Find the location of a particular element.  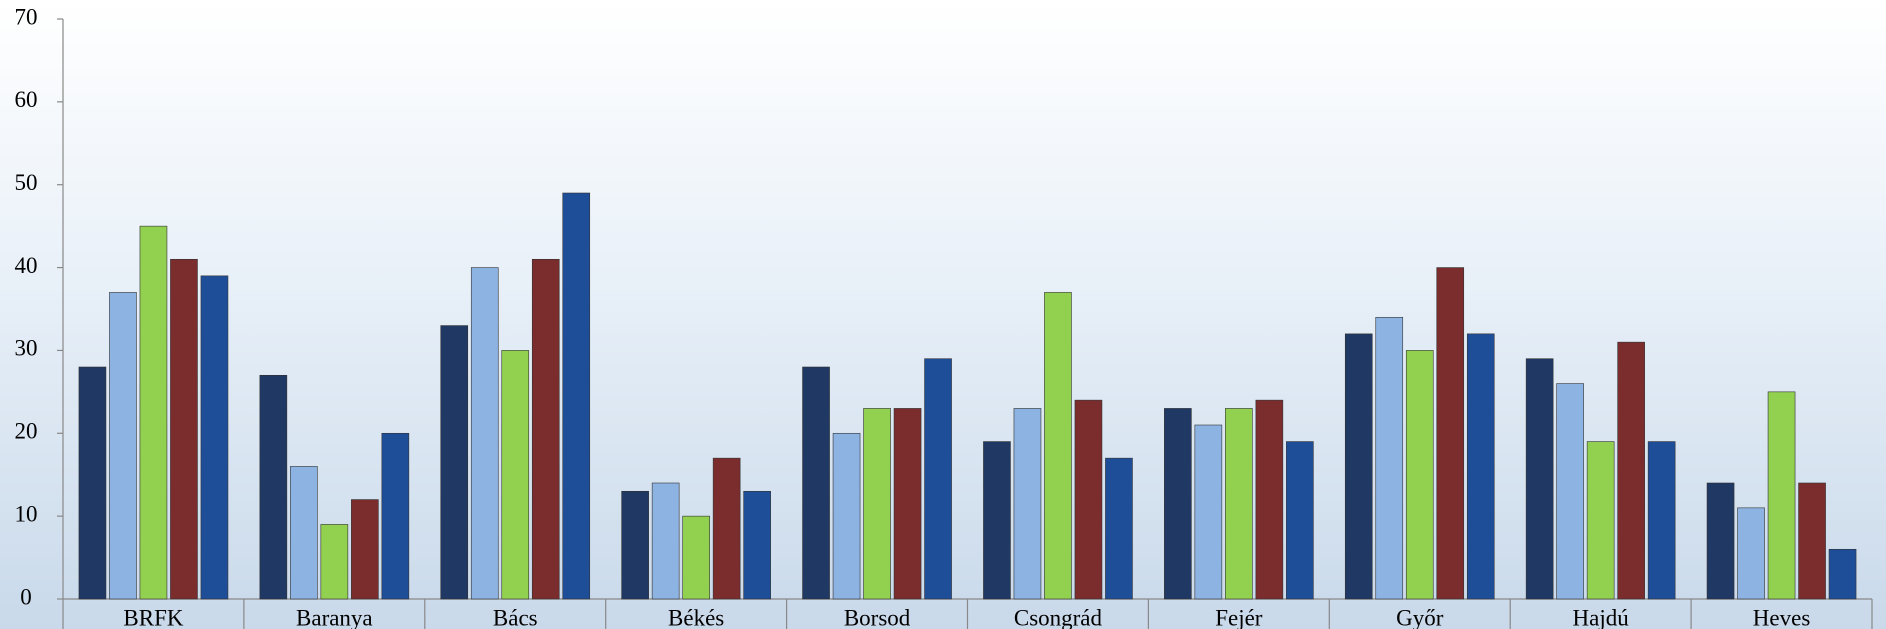

y-tick-label: 70 is located at coordinates (26, 16).